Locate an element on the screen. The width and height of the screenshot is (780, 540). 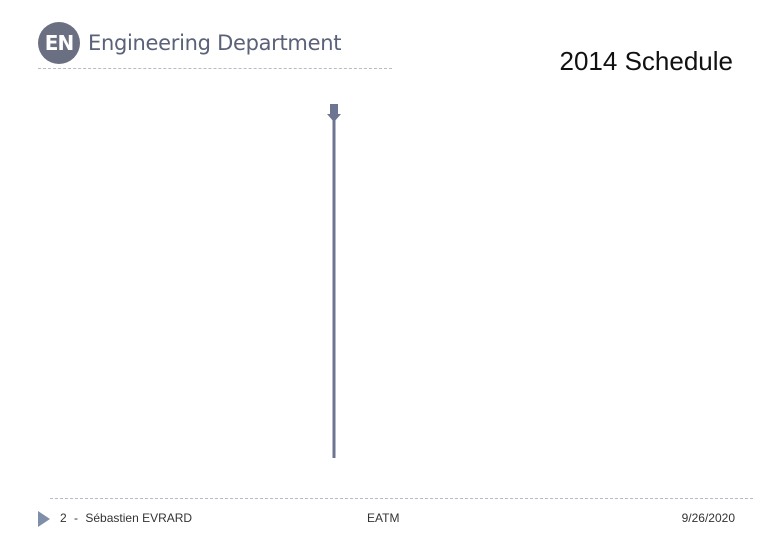
triangle-right-icon is located at coordinates (44, 519).